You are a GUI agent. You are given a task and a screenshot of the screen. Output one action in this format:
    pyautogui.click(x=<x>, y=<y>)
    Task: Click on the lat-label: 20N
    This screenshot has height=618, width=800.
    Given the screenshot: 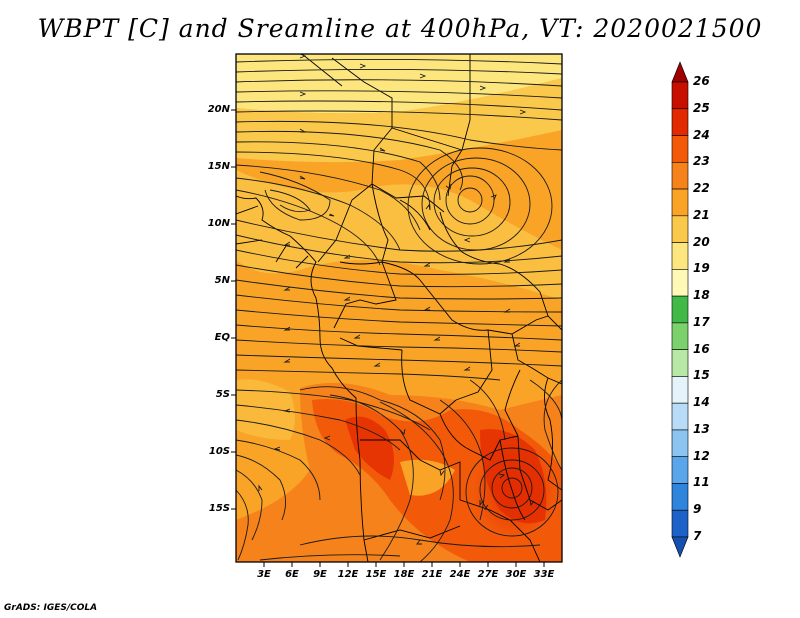 What is the action you would take?
    pyautogui.click(x=218, y=109)
    